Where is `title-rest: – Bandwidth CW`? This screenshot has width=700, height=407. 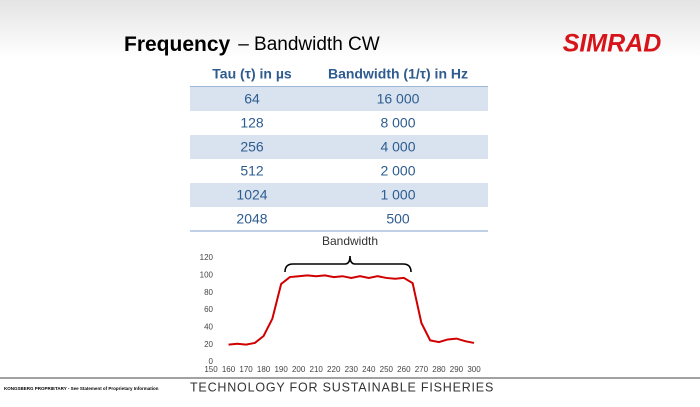 title-rest: – Bandwidth CW is located at coordinates (309, 44).